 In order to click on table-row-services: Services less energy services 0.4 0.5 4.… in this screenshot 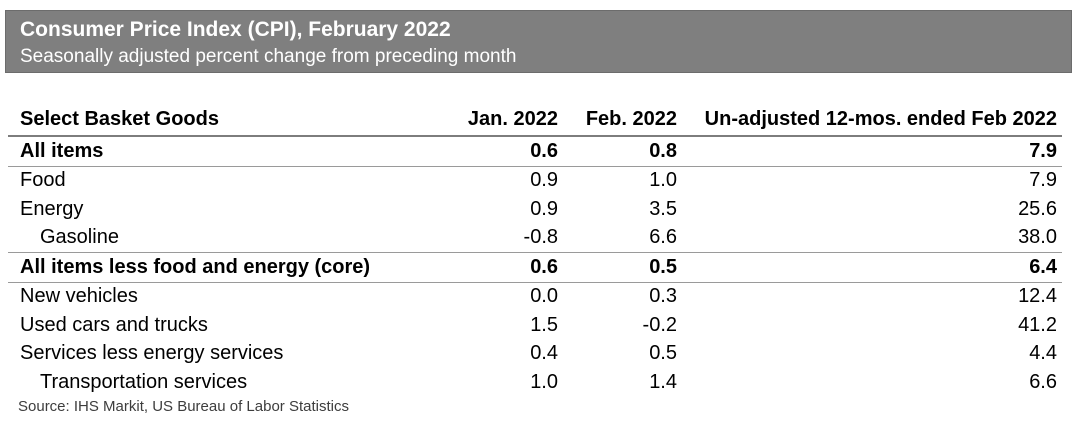, I will do `click(535, 354)`.